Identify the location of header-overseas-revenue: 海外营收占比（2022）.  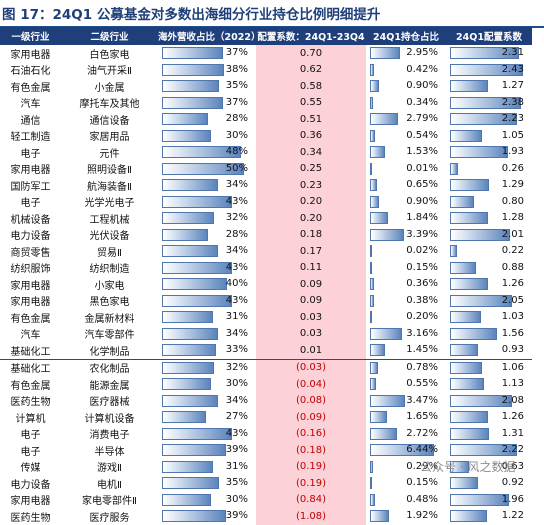
(207, 36).